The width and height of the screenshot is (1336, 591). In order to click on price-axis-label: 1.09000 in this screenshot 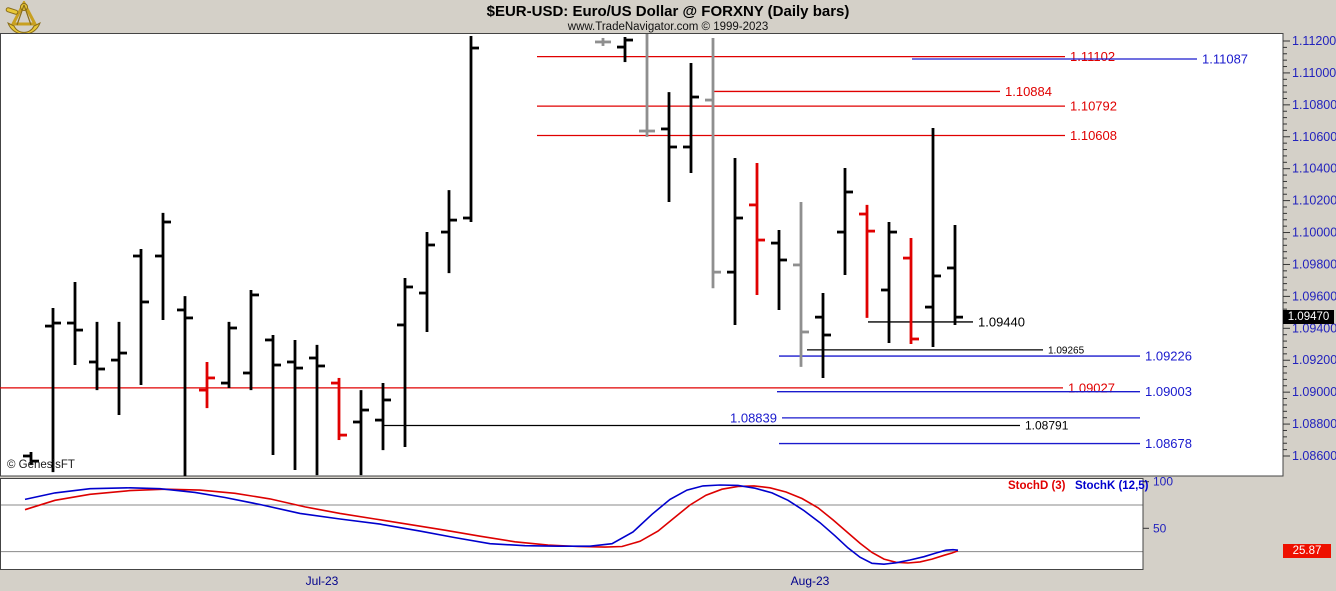, I will do `click(1314, 392)`.